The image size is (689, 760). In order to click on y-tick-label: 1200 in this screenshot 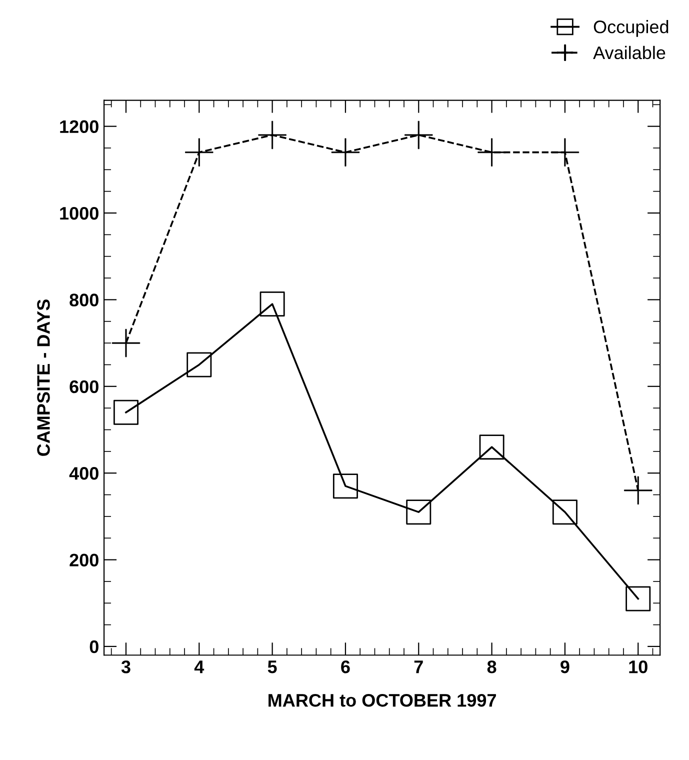, I will do `click(79, 127)`.